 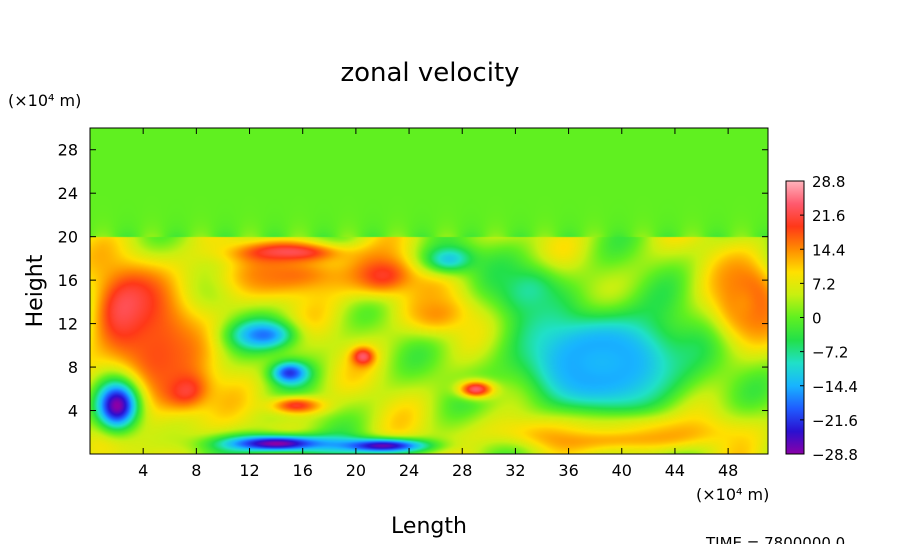 I want to click on x-tick-label: 4, so click(x=143, y=470).